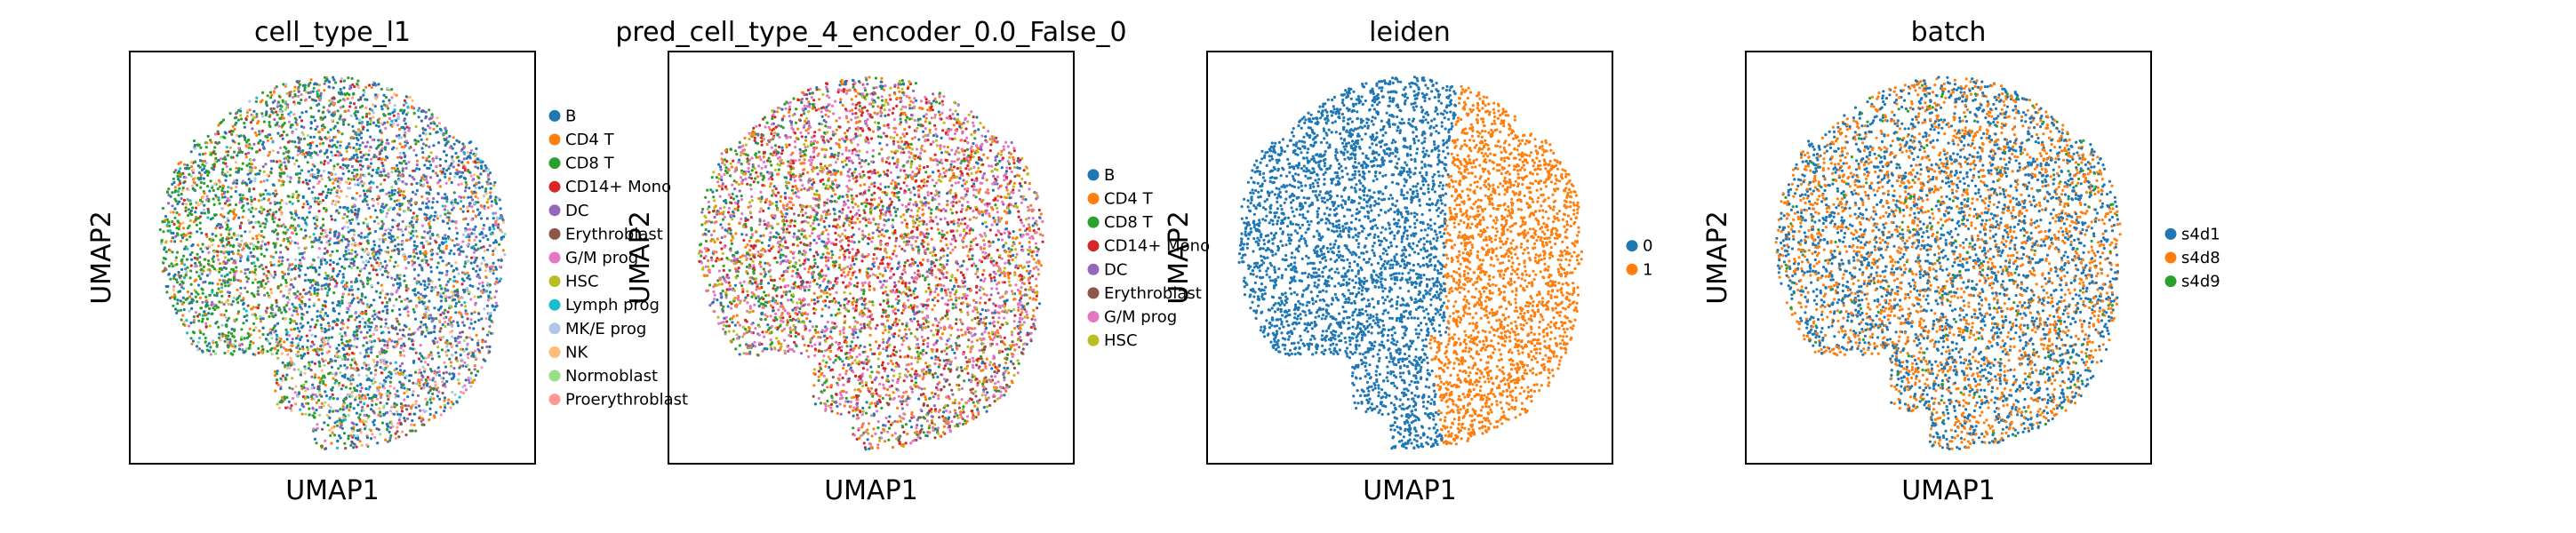 The image size is (2576, 533). I want to click on point-proerythroblast, so click(367, 445).